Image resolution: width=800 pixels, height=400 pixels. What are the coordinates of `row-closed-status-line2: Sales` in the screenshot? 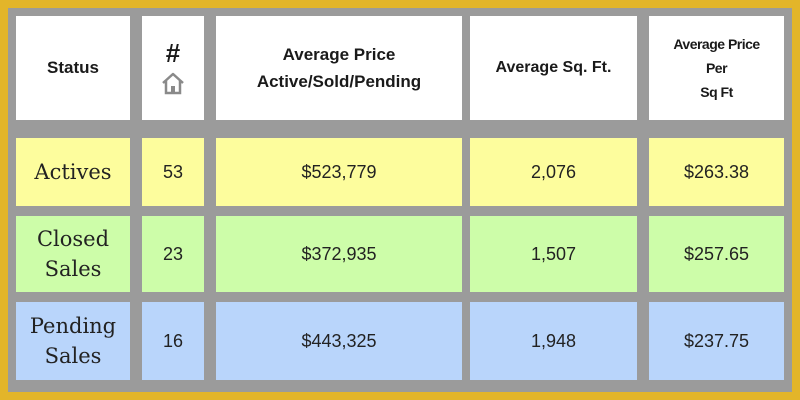 It's located at (73, 269).